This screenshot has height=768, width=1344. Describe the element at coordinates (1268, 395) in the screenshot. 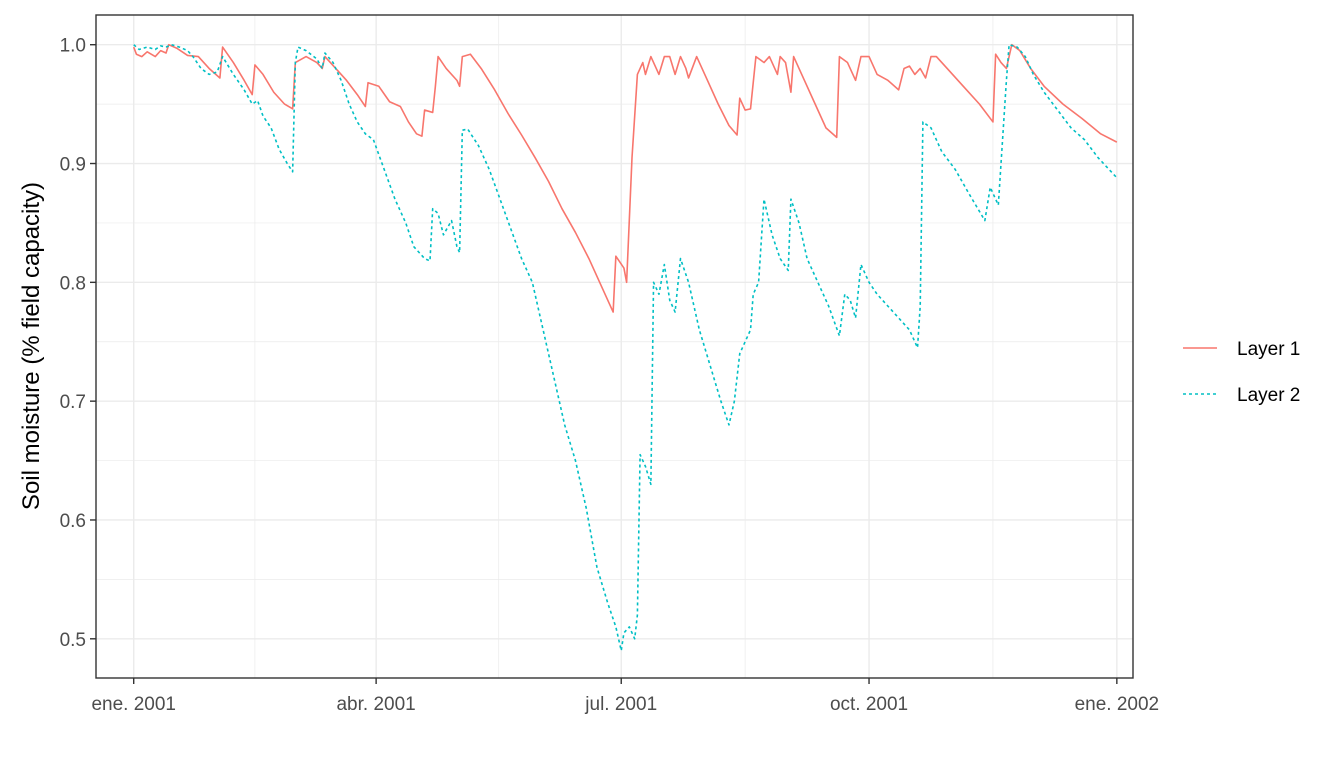

I see `legend-label: Layer 2` at that location.